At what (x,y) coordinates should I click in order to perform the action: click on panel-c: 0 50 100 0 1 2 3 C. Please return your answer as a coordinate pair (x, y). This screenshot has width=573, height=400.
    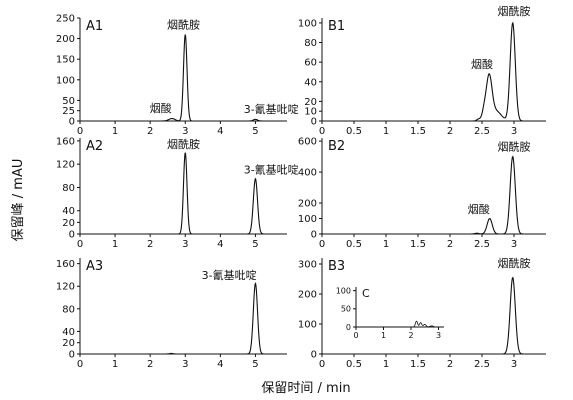
    Looking at the image, I should click on (390, 313).